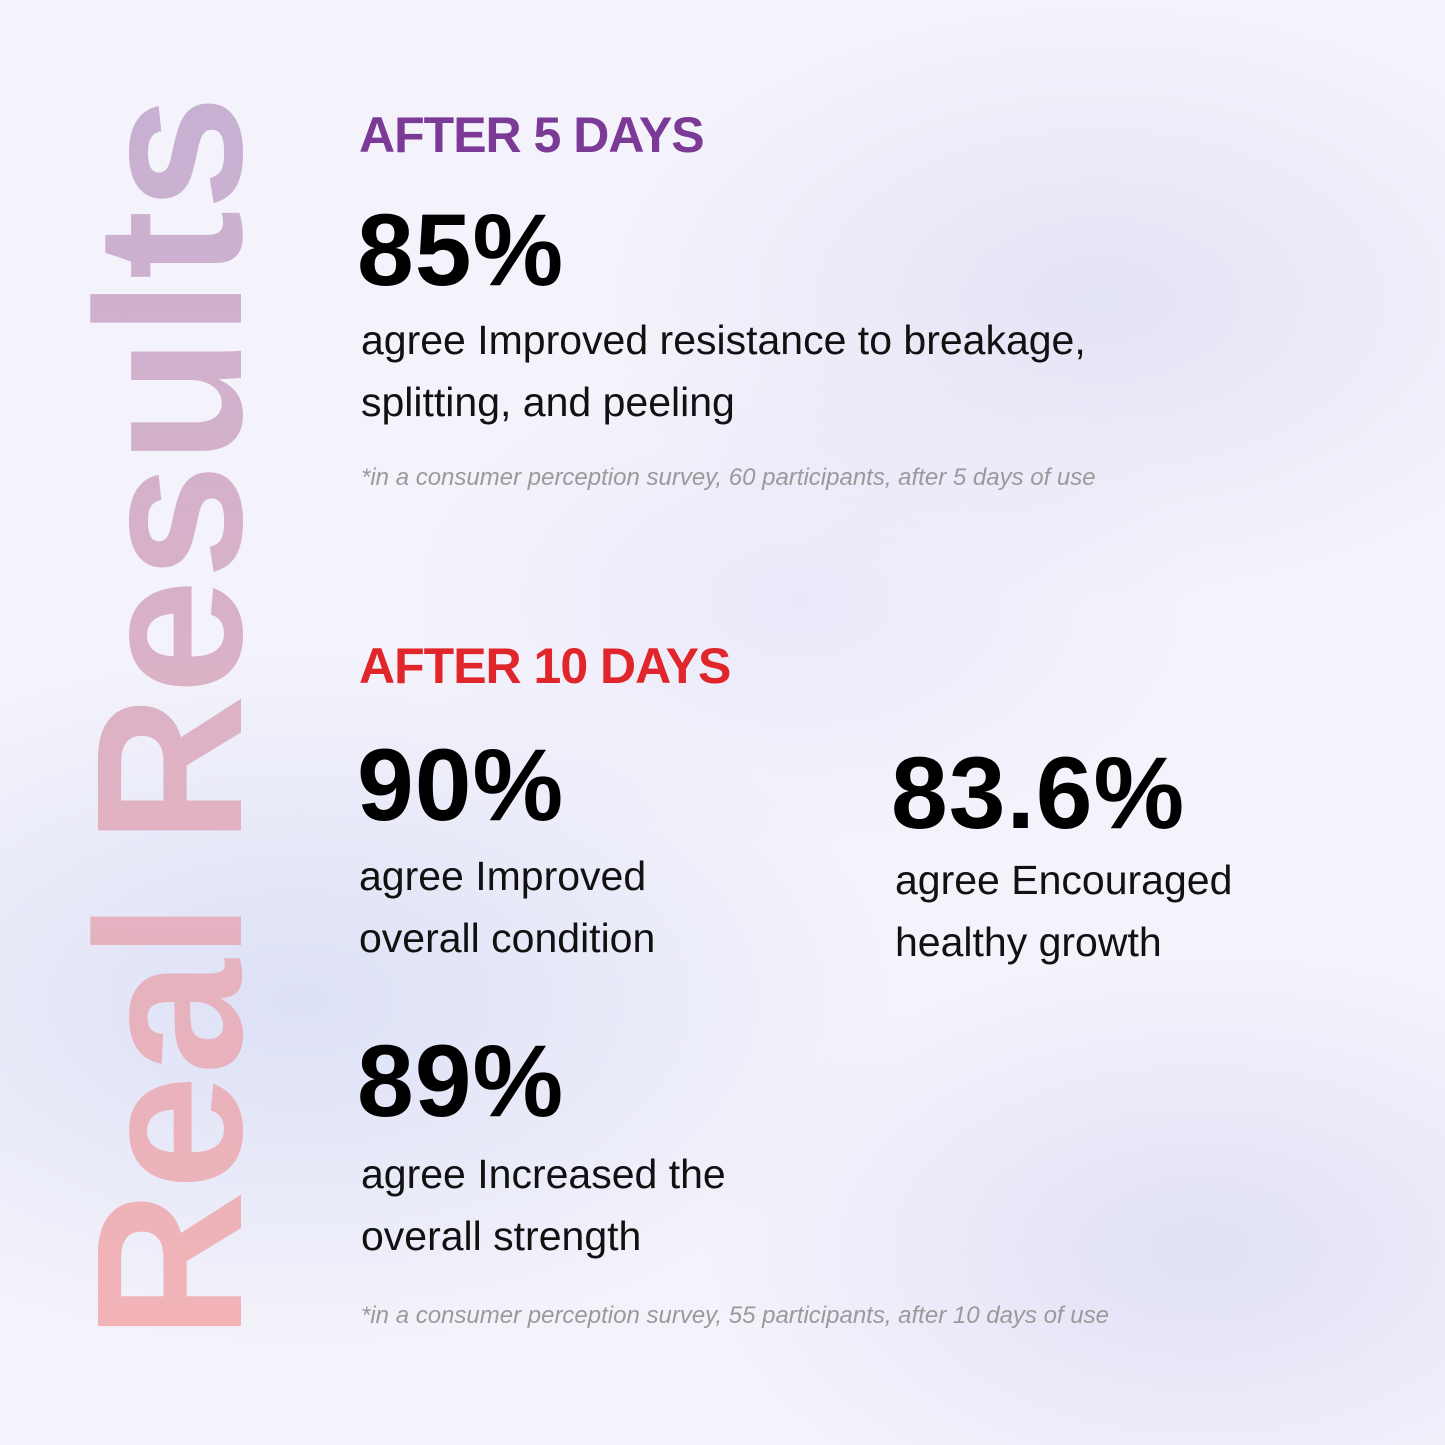 The image size is (1445, 1445). I want to click on desc-line: agree Increased the, so click(543, 1174).